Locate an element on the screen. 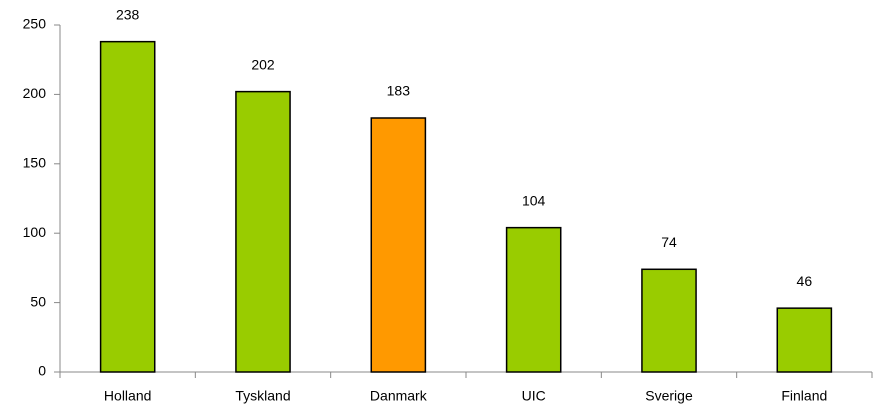 This screenshot has width=876, height=411. x-tick-label: Tyskland is located at coordinates (262, 396).